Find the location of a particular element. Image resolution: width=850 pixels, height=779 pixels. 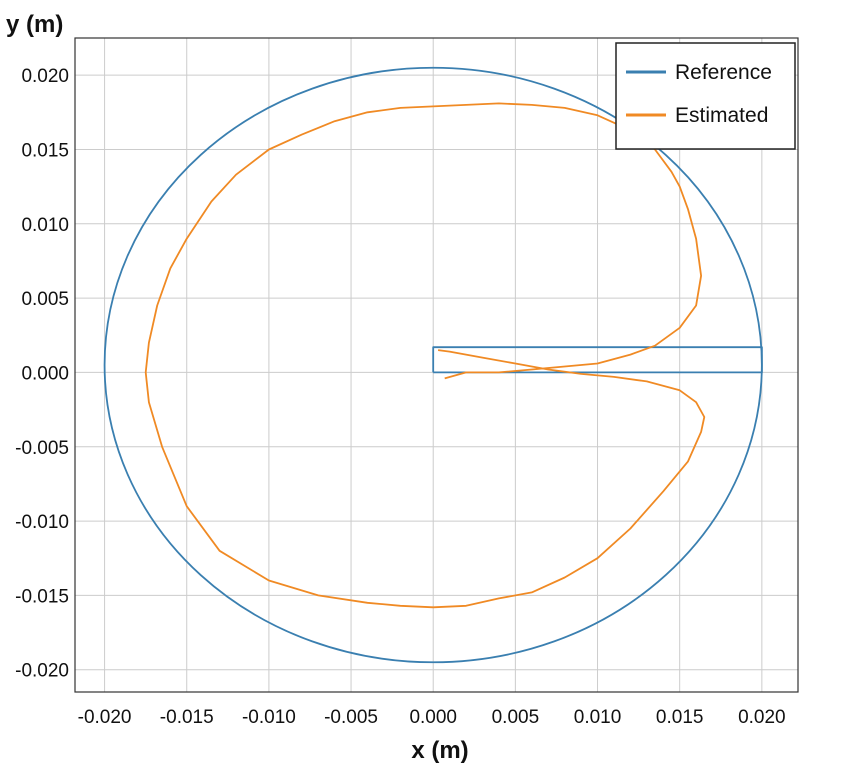

y-tick-label: -0.020 is located at coordinates (42, 671).